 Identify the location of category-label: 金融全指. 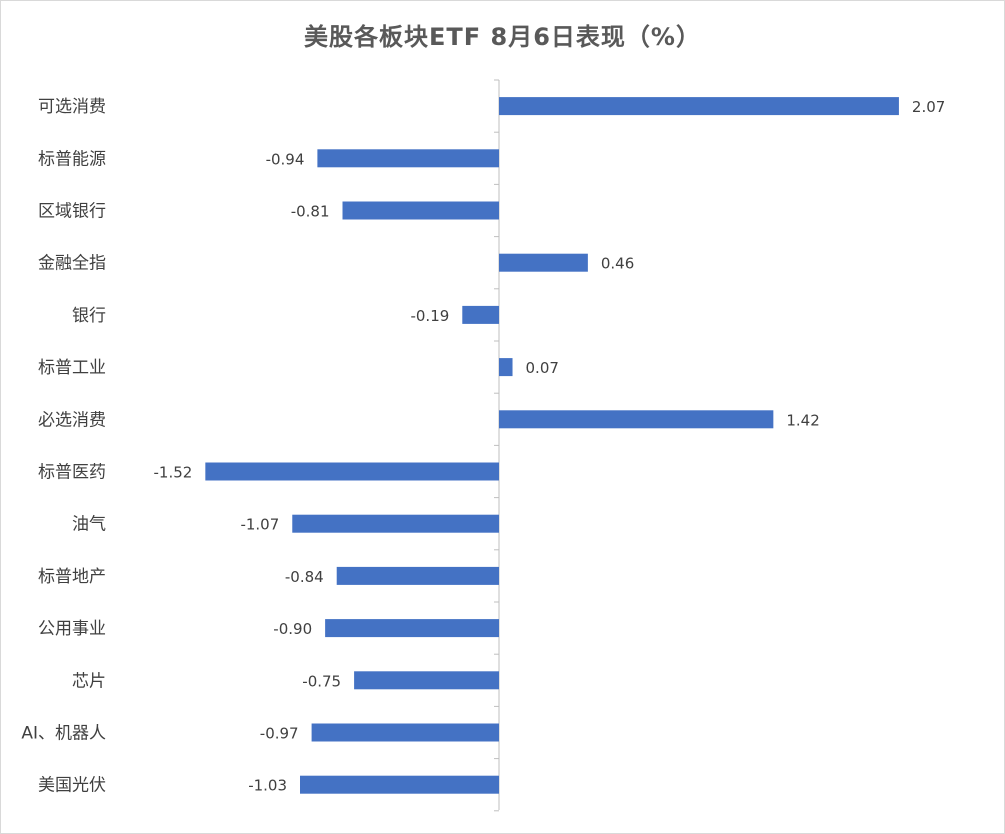
(72, 264).